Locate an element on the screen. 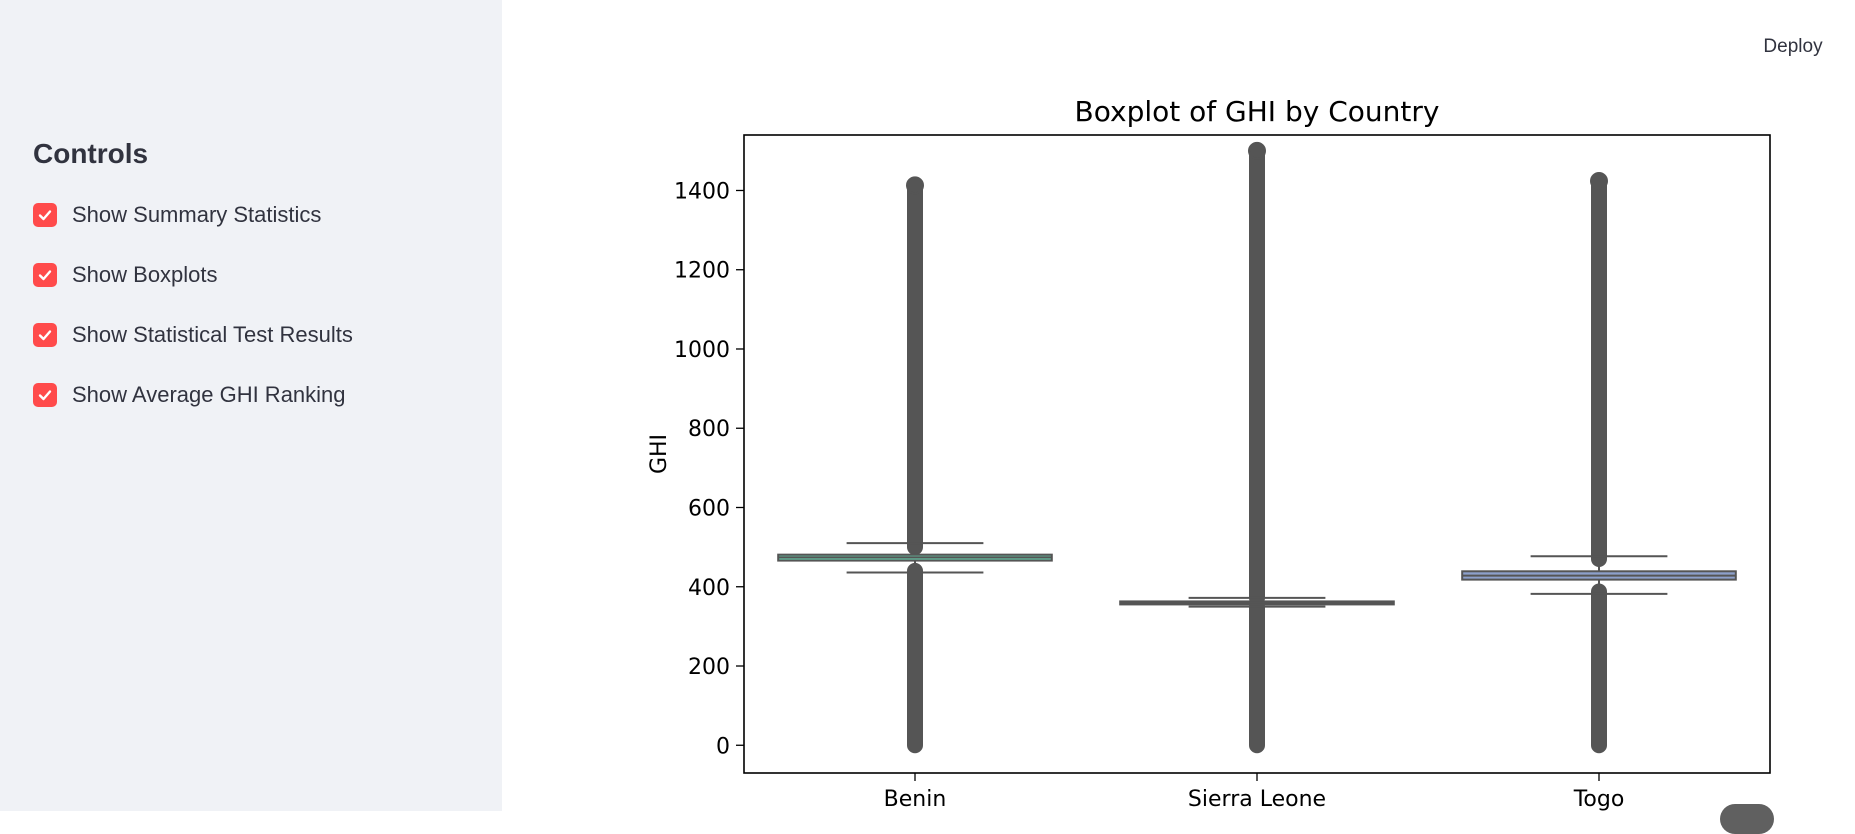  checkbox-label: Show Summary Statistics is located at coordinates (197, 214).